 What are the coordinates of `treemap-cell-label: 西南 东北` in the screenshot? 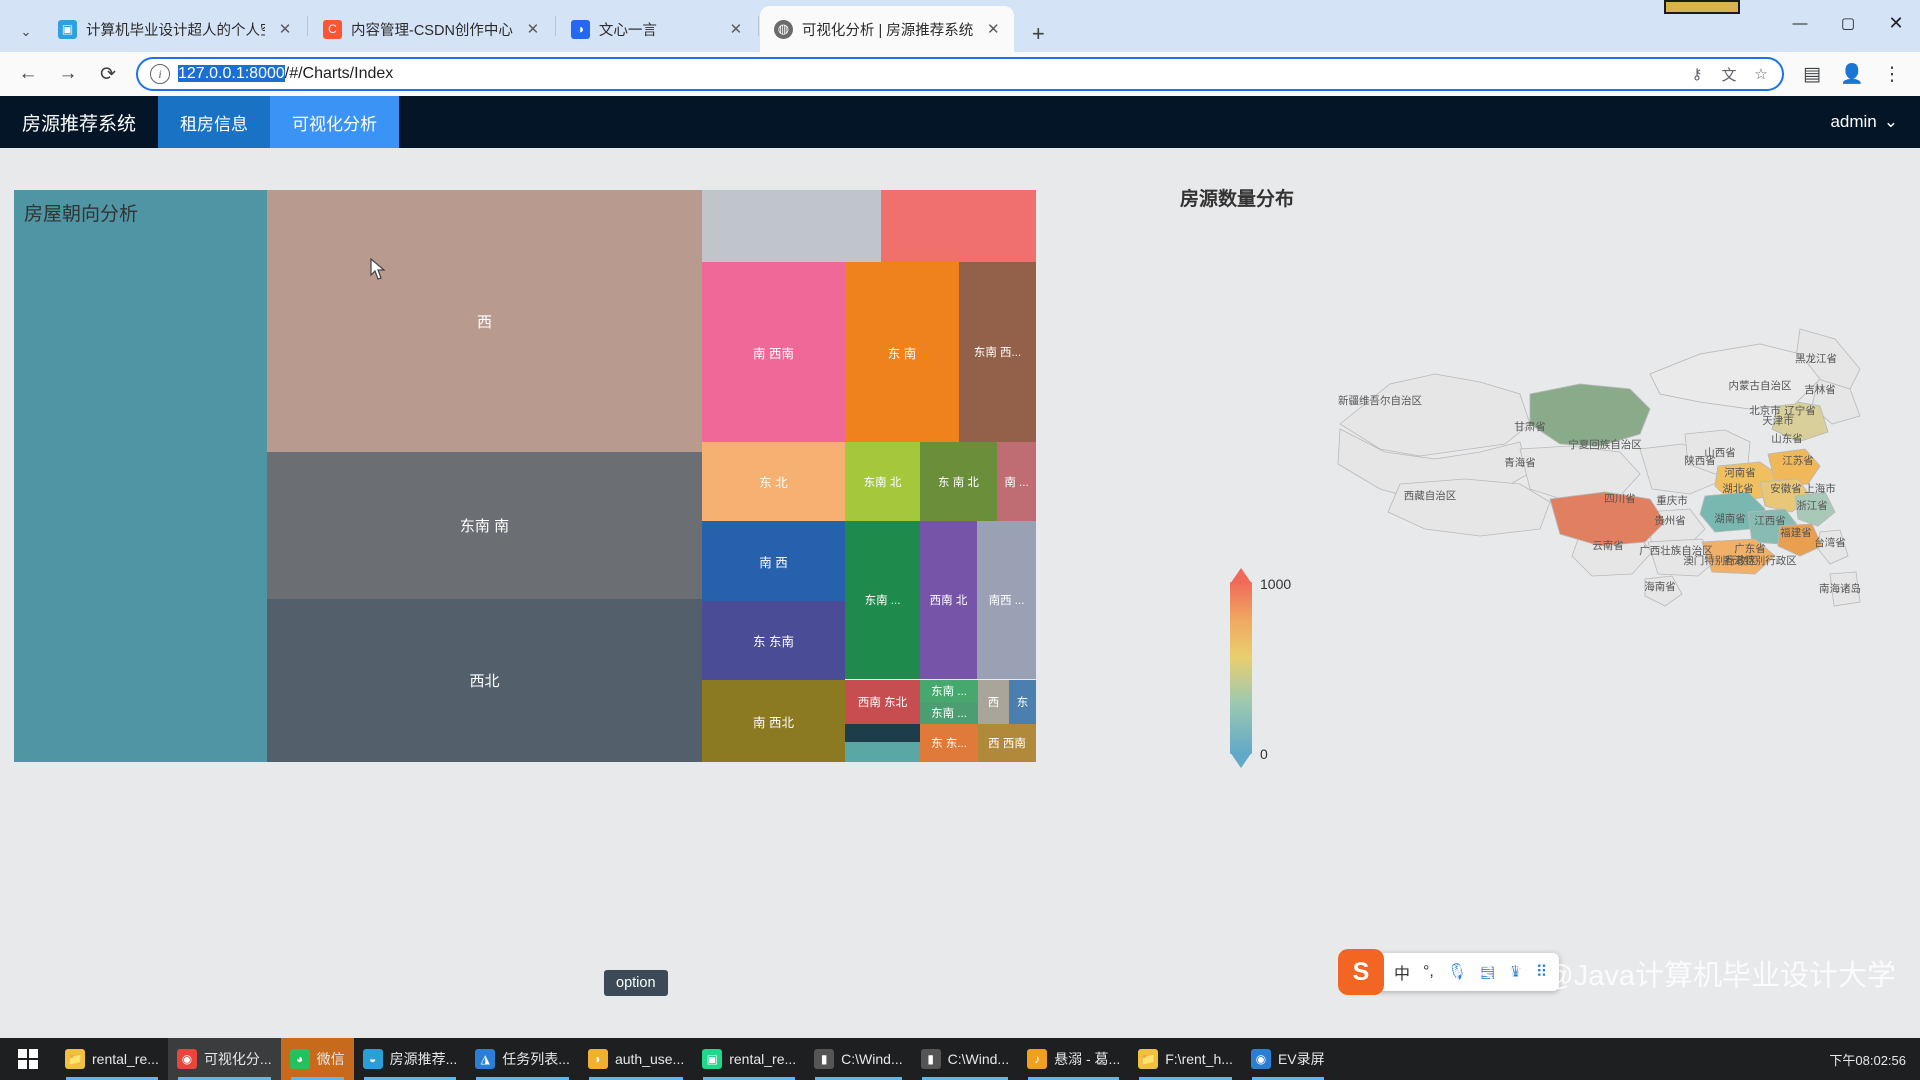 It's located at (882, 703).